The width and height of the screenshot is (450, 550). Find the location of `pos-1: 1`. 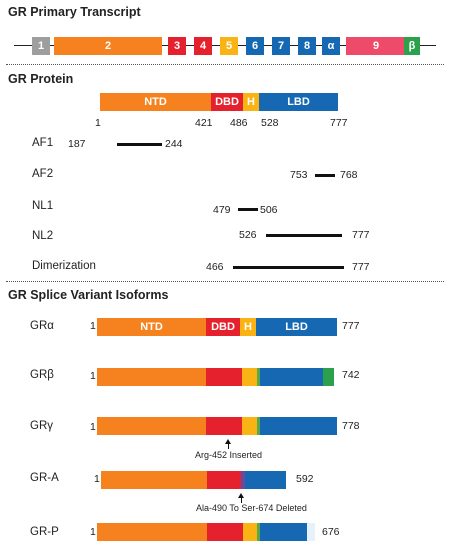

pos-1: 1 is located at coordinates (98, 123).